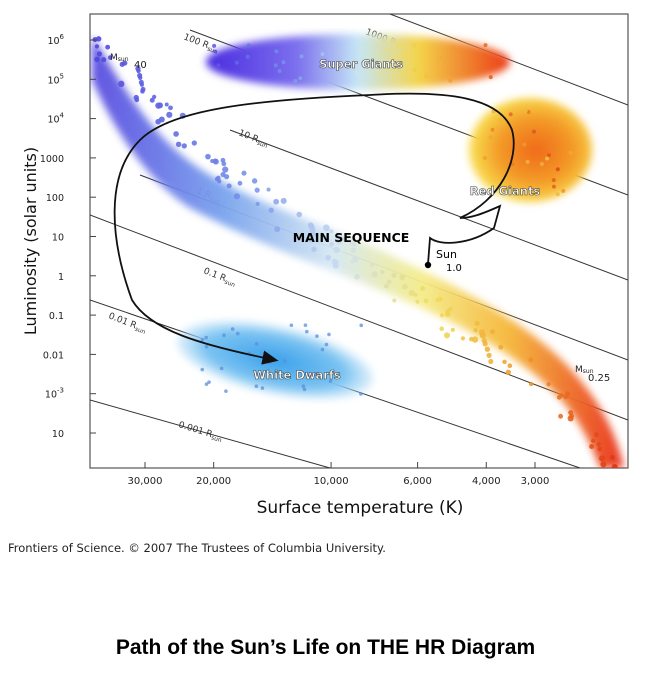 Image resolution: width=651 pixels, height=678 pixels. What do you see at coordinates (140, 65) in the screenshot?
I see `mass-value-high: 40` at bounding box center [140, 65].